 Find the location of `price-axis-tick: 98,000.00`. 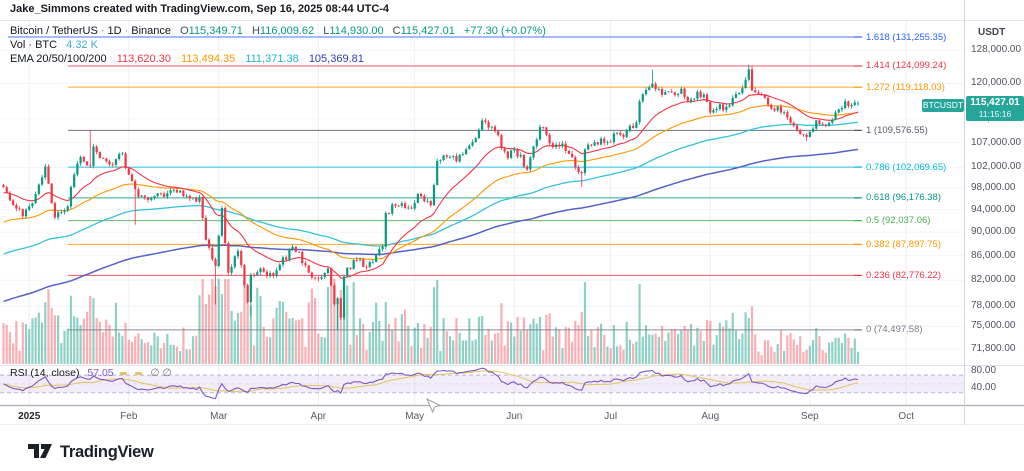

price-axis-tick: 98,000.00 is located at coordinates (993, 188).